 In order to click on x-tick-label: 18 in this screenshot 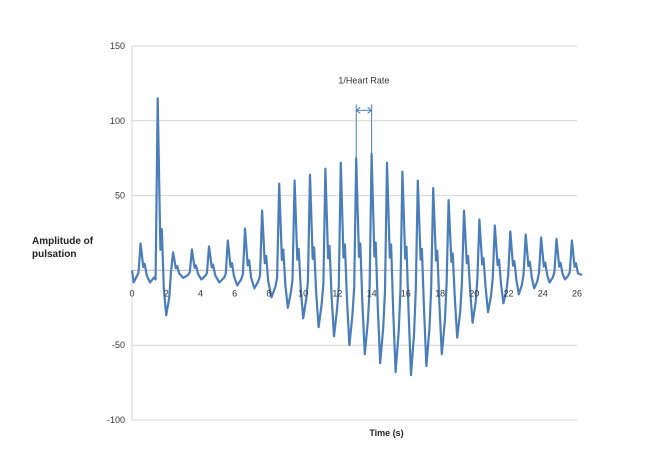, I will do `click(440, 293)`.